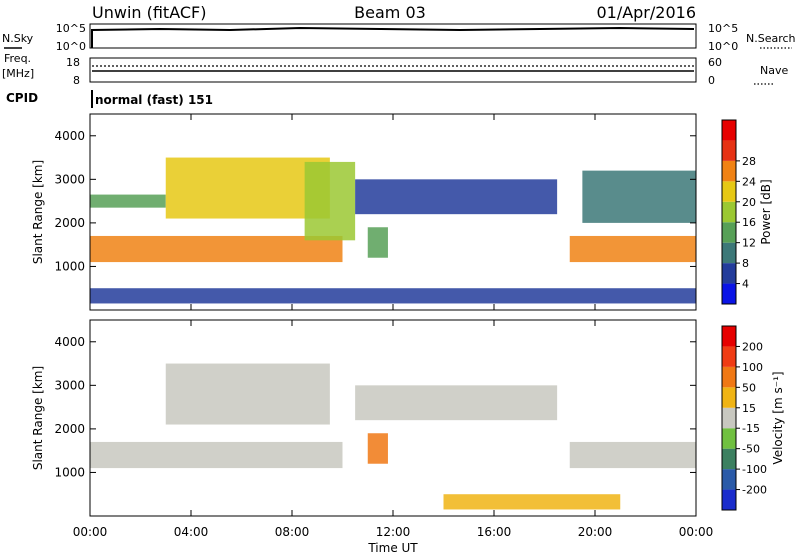 This screenshot has width=800, height=554. Describe the element at coordinates (69, 223) in the screenshot. I see `power-ytick-1: 2000` at that location.